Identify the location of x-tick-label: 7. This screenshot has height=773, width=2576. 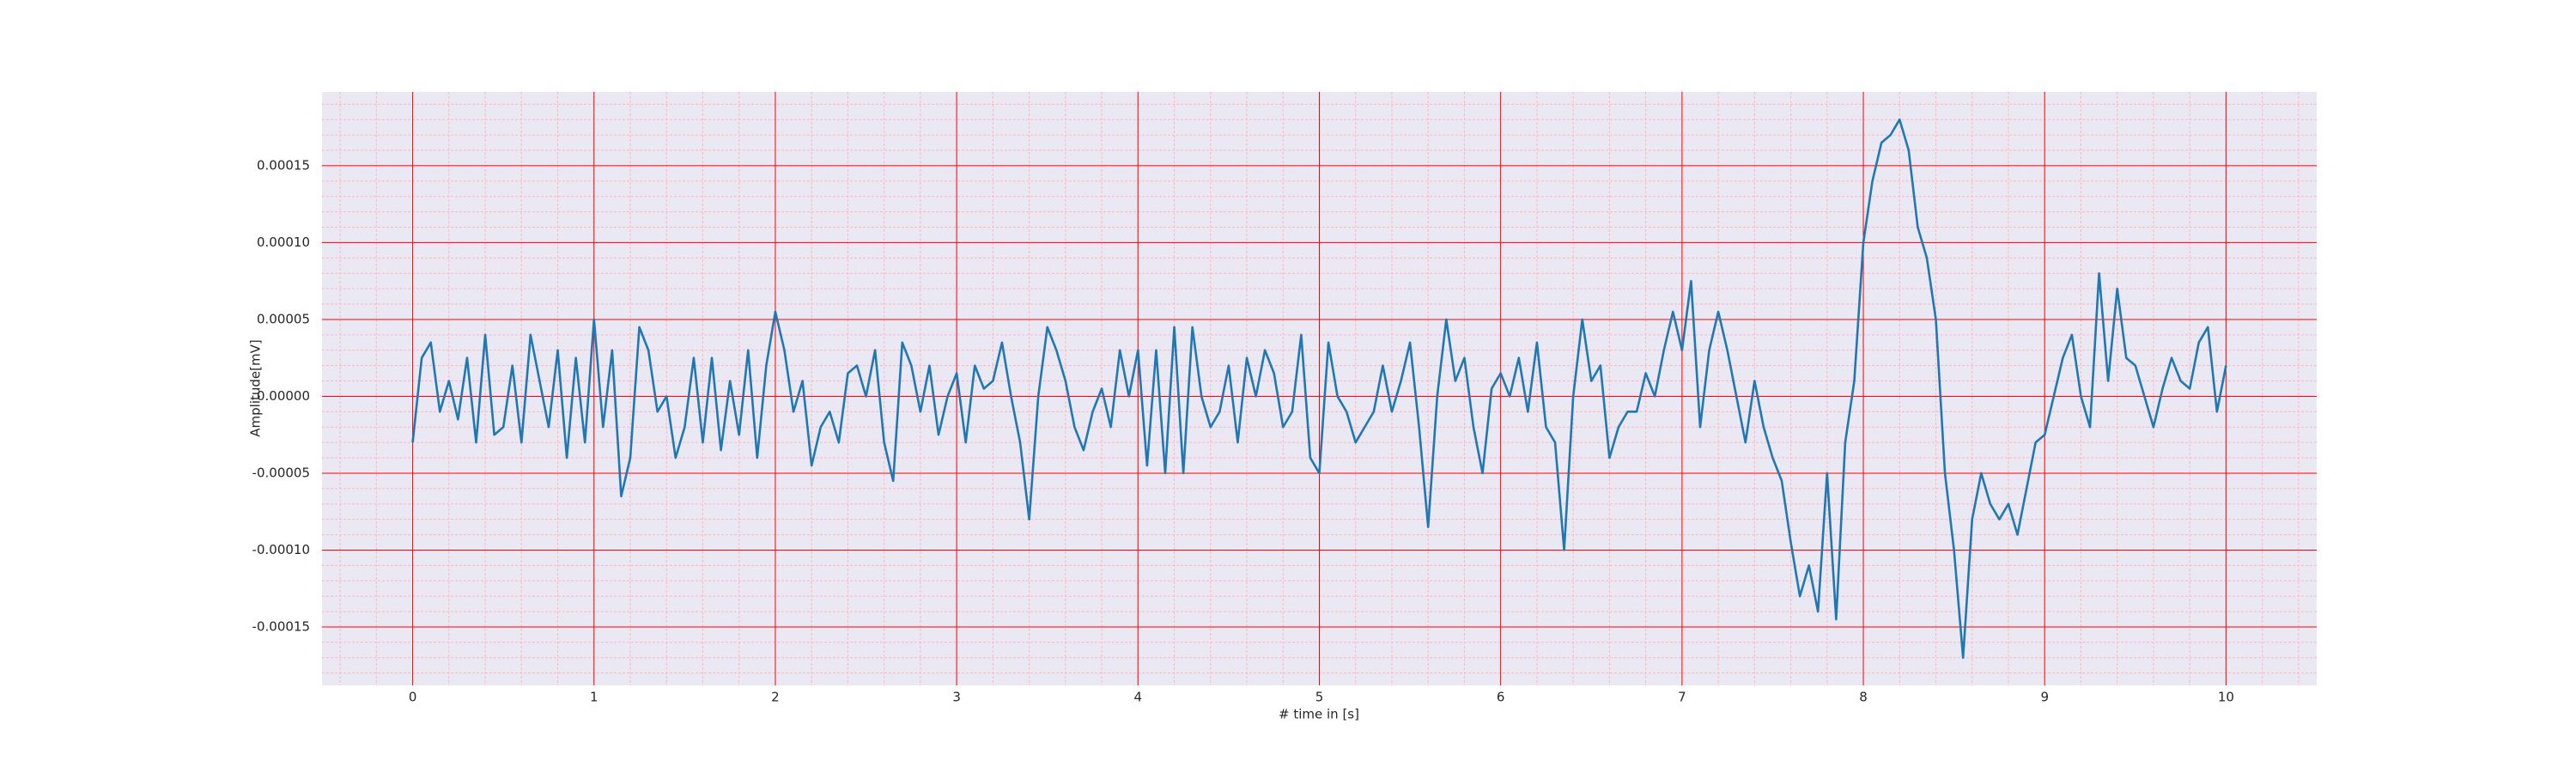
(1682, 697).